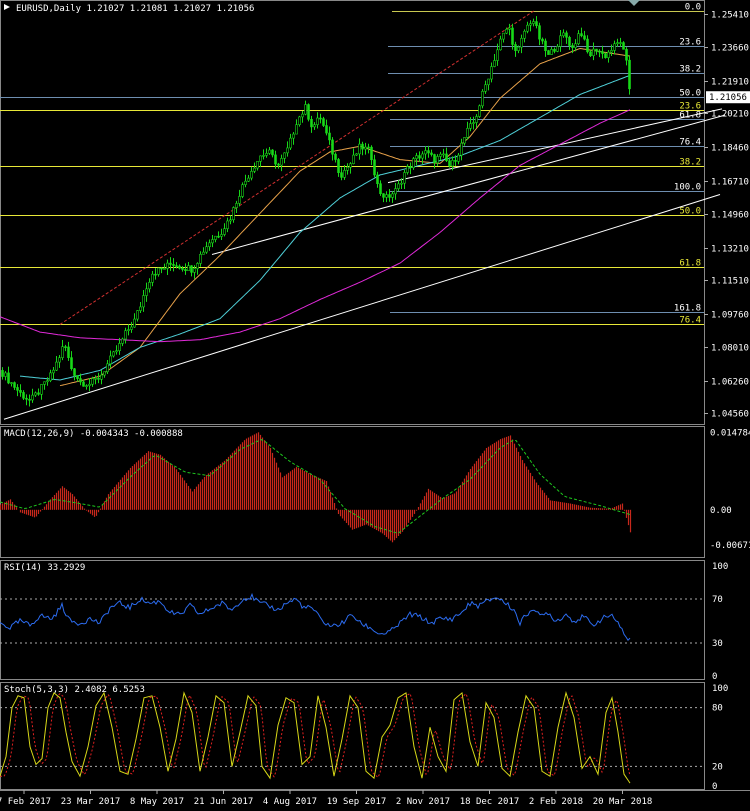 This screenshot has width=750, height=811. I want to click on macd-tick-label: 0.00, so click(721, 511).